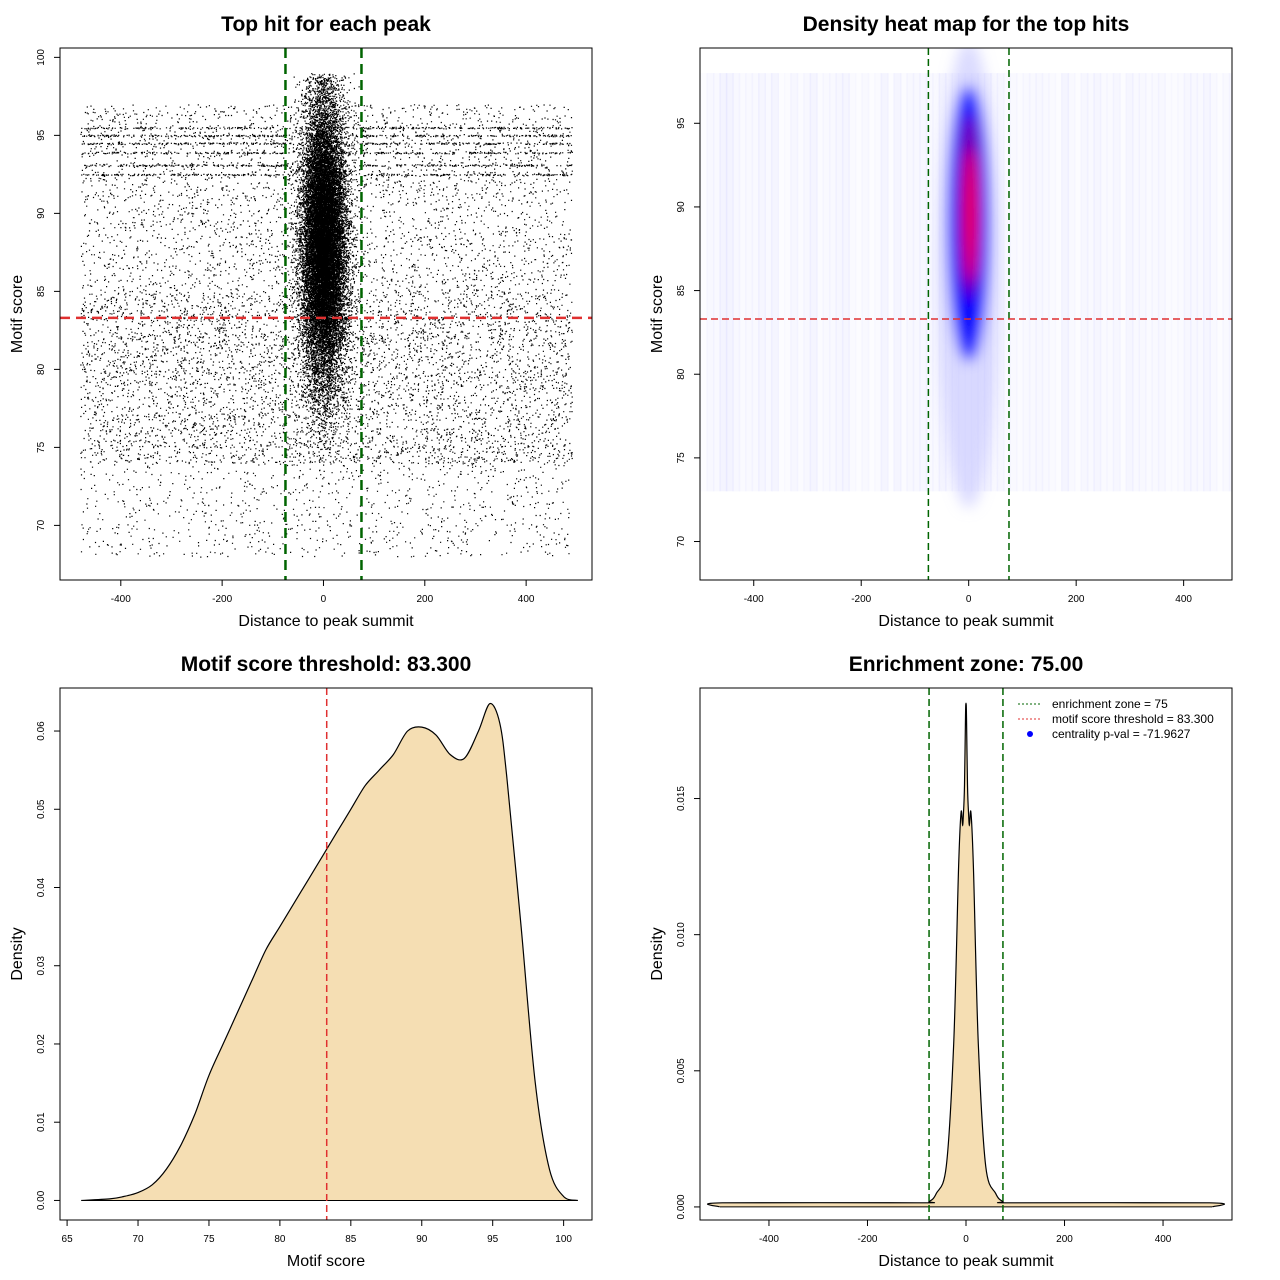 This screenshot has width=1280, height=1280. What do you see at coordinates (41, 1122) in the screenshot?
I see `y-tick-label: 0.01` at bounding box center [41, 1122].